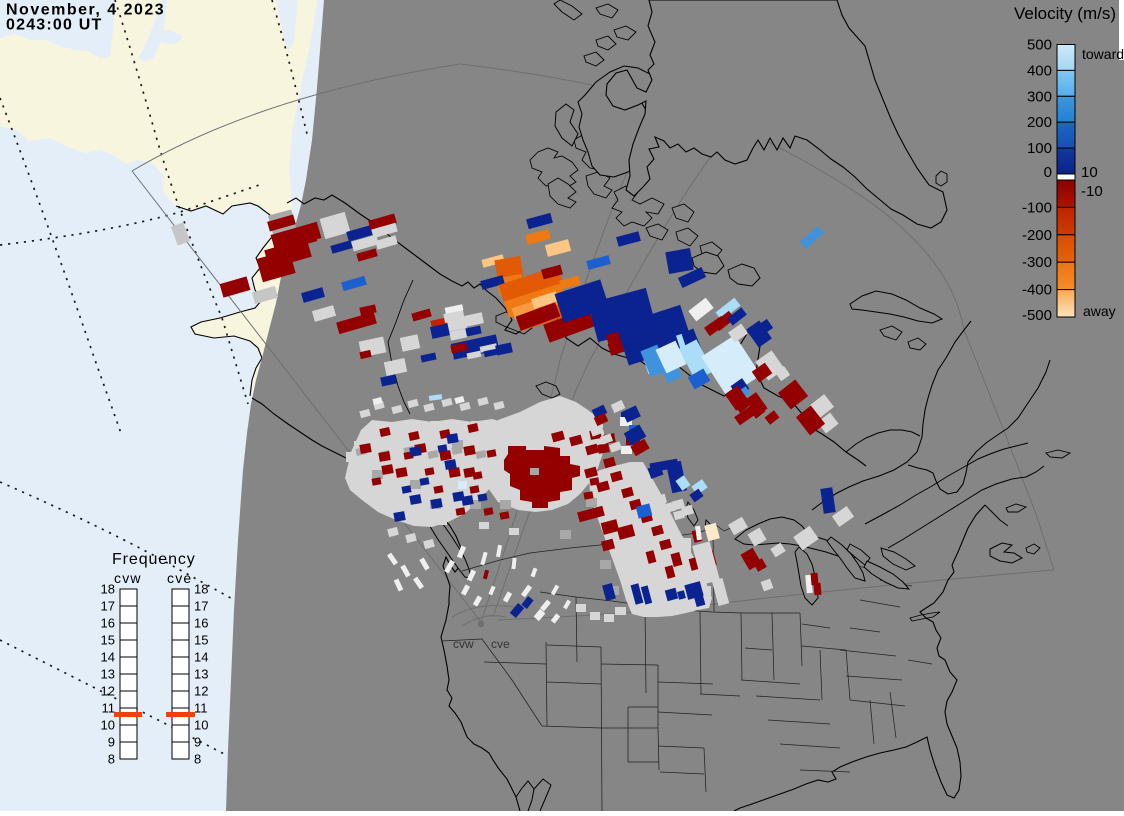 The width and height of the screenshot is (1124, 816). What do you see at coordinates (1099, 311) in the screenshot?
I see `svg-text: away` at bounding box center [1099, 311].